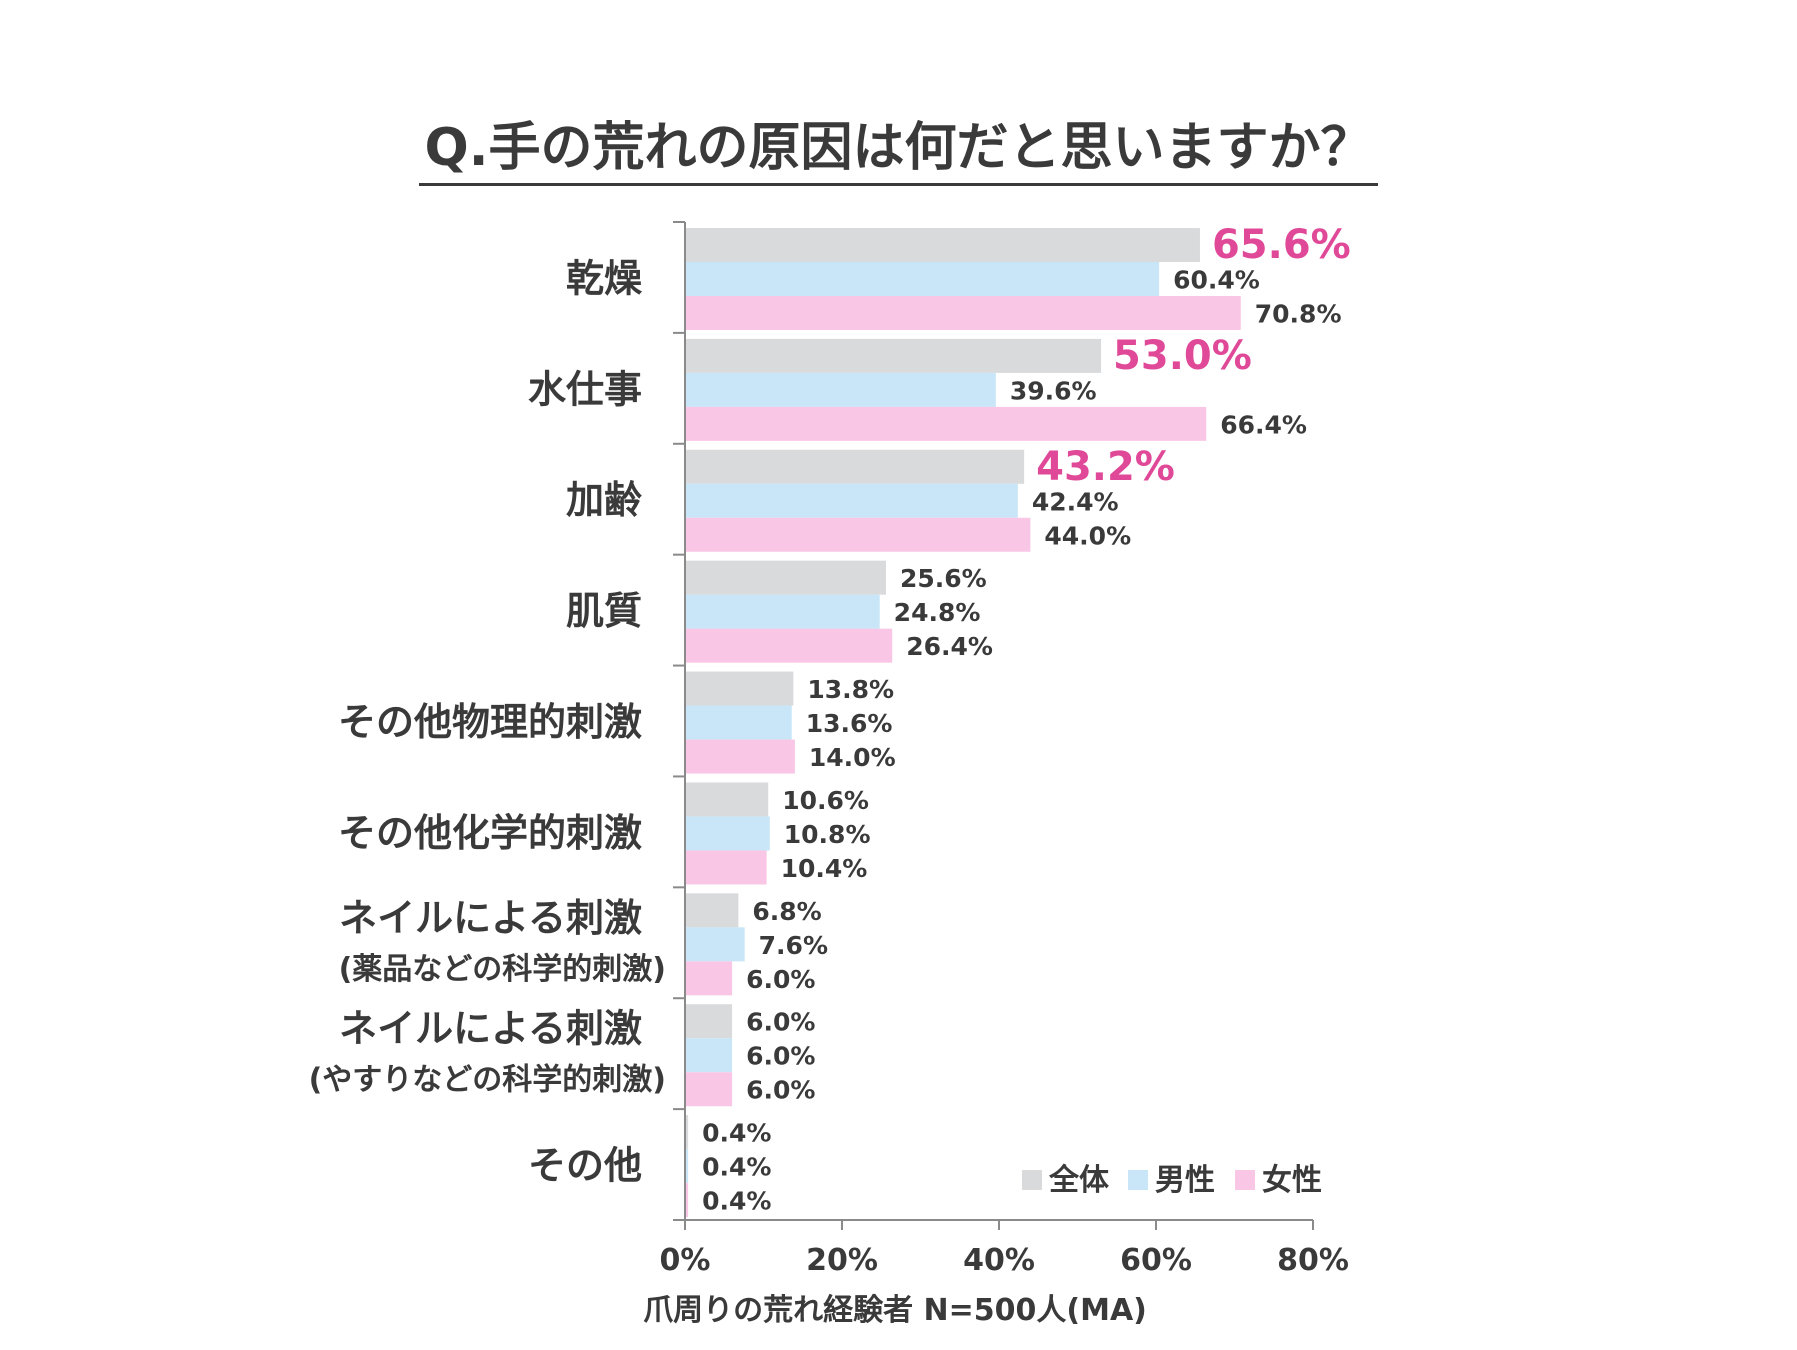  Describe the element at coordinates (852, 757) in the screenshot. I see `value-label-4-2: 14.0%` at that location.